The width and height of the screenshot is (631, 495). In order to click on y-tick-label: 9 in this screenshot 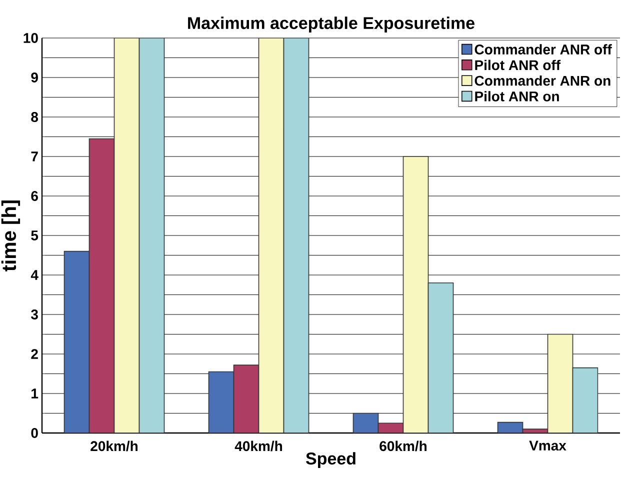, I will do `click(34, 77)`.